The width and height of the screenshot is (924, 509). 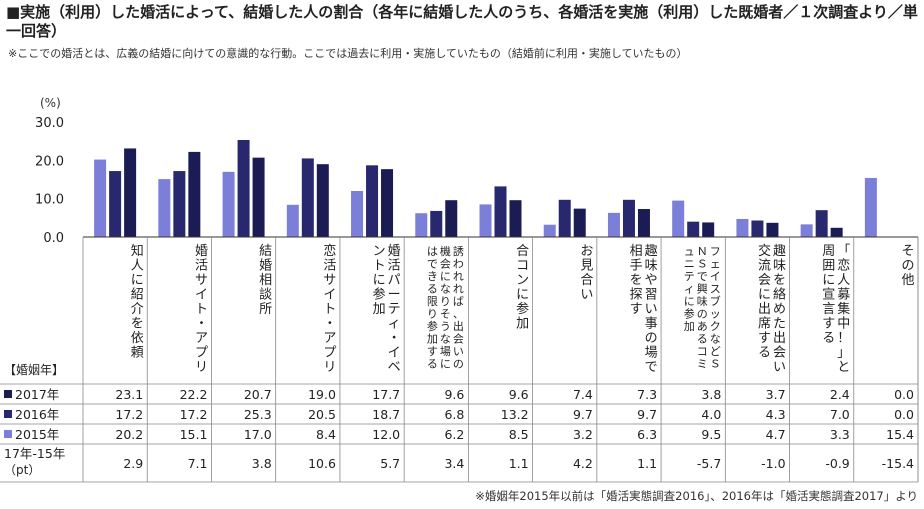 What do you see at coordinates (129, 434) in the screenshot?
I see `table-cell: 20.2` at bounding box center [129, 434].